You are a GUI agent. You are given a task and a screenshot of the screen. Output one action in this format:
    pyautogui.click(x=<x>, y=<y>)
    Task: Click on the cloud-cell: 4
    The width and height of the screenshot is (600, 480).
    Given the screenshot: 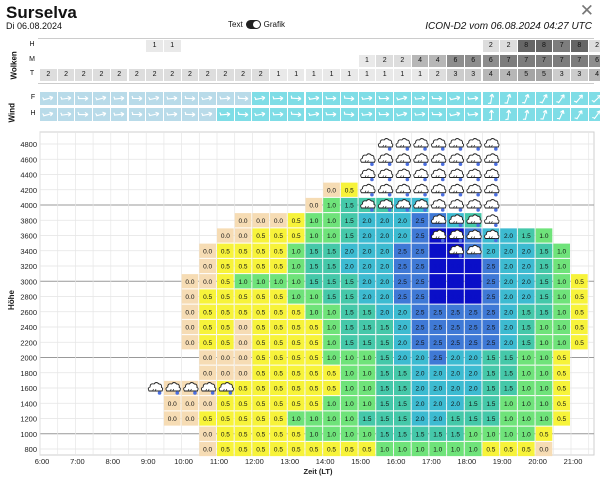 What is the action you would take?
    pyautogui.click(x=438, y=61)
    